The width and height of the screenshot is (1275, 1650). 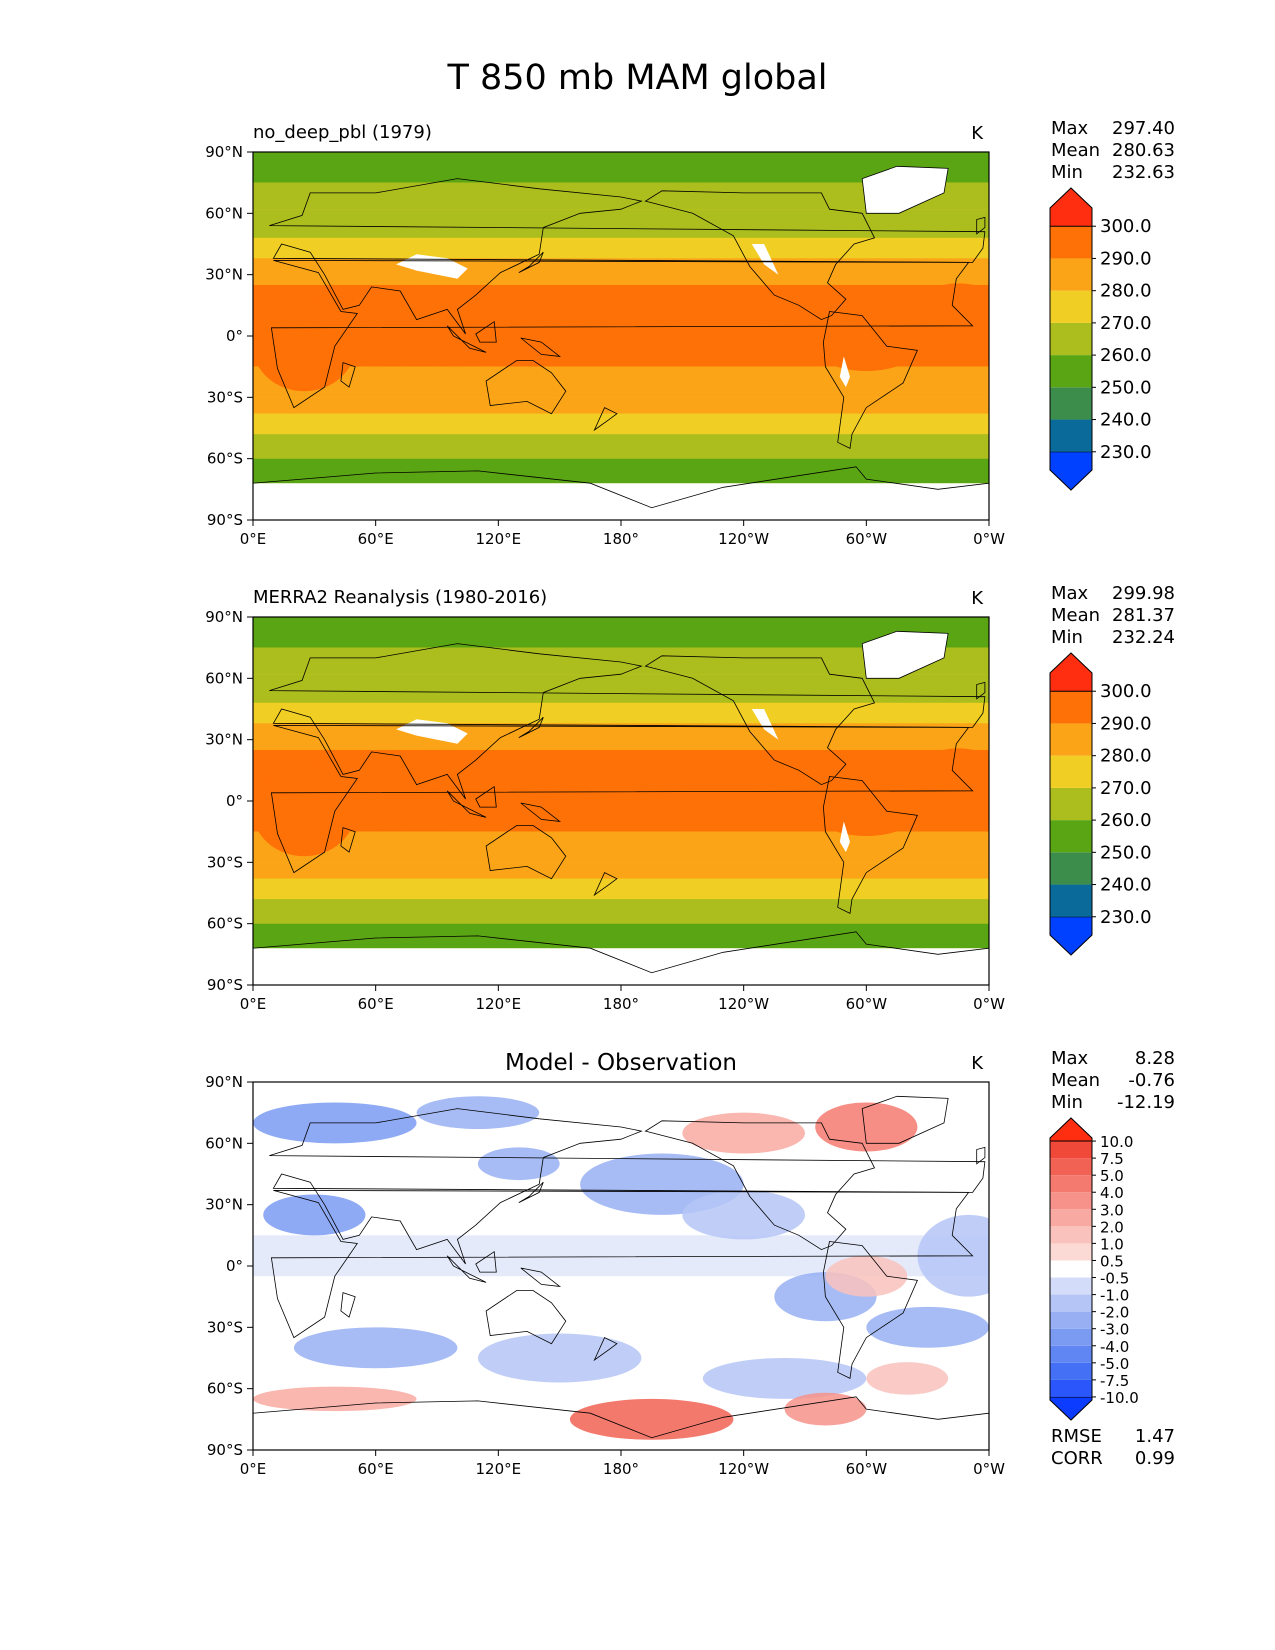 I want to click on colorbar-tick-label: 230.0, so click(x=1126, y=452).